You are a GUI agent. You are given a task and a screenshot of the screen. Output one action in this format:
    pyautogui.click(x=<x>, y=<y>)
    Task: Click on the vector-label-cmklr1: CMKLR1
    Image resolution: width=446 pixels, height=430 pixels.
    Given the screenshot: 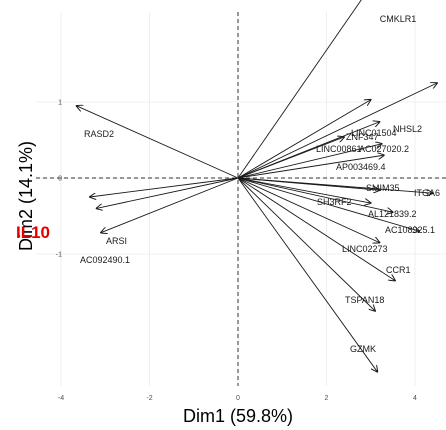 What is the action you would take?
    pyautogui.click(x=398, y=19)
    